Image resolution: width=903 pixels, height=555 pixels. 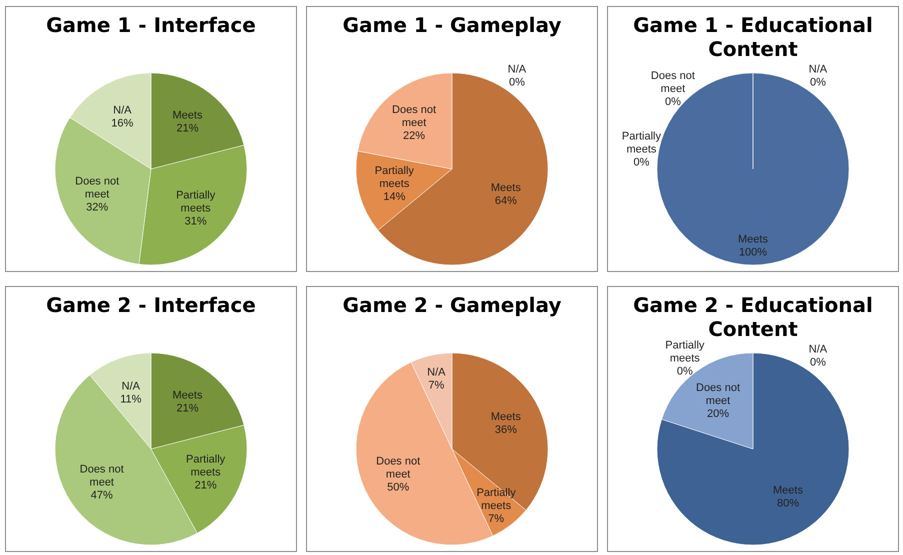 What do you see at coordinates (672, 82) in the screenshot?
I see `category-label: Does not meet` at bounding box center [672, 82].